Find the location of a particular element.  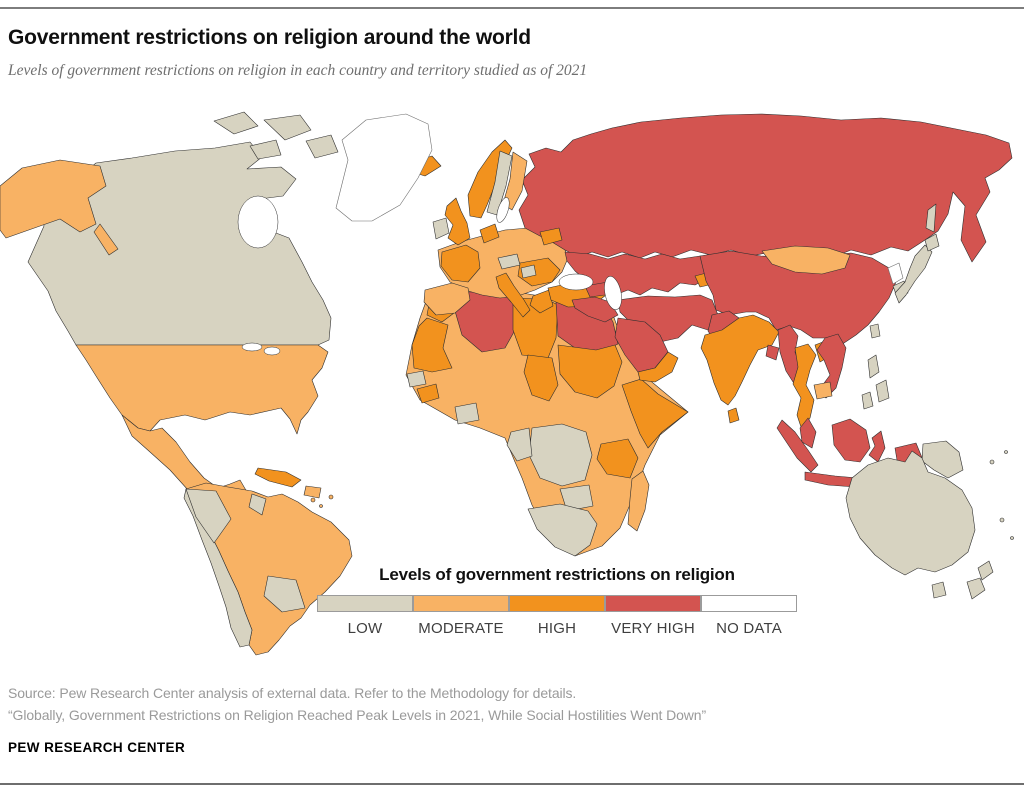

legend-swatch-very_high is located at coordinates (653, 603).